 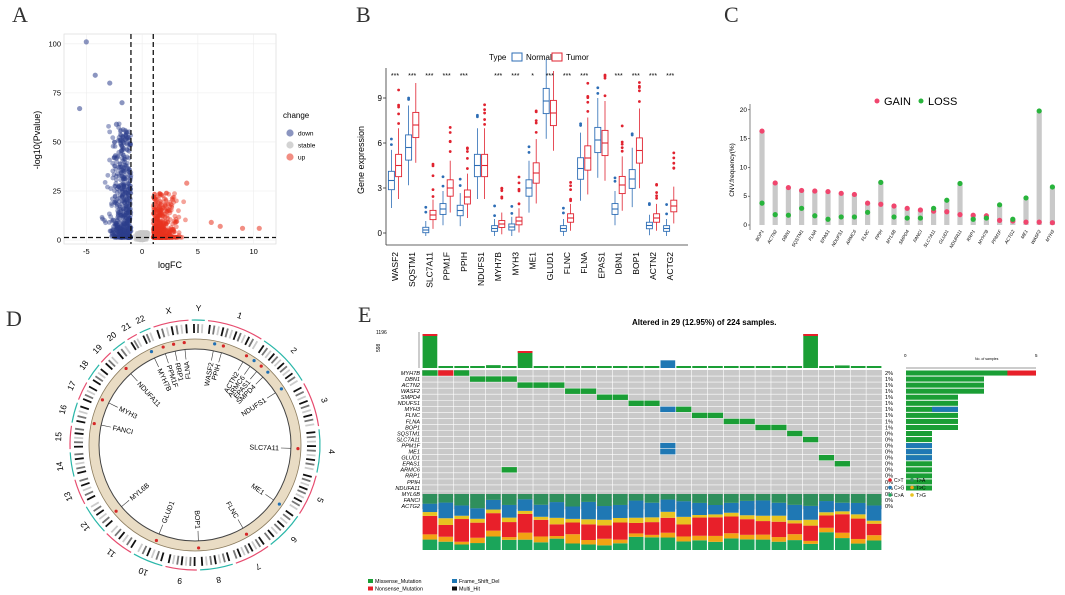 I want to click on boxplot-outlier-normal, so click(x=529, y=147).